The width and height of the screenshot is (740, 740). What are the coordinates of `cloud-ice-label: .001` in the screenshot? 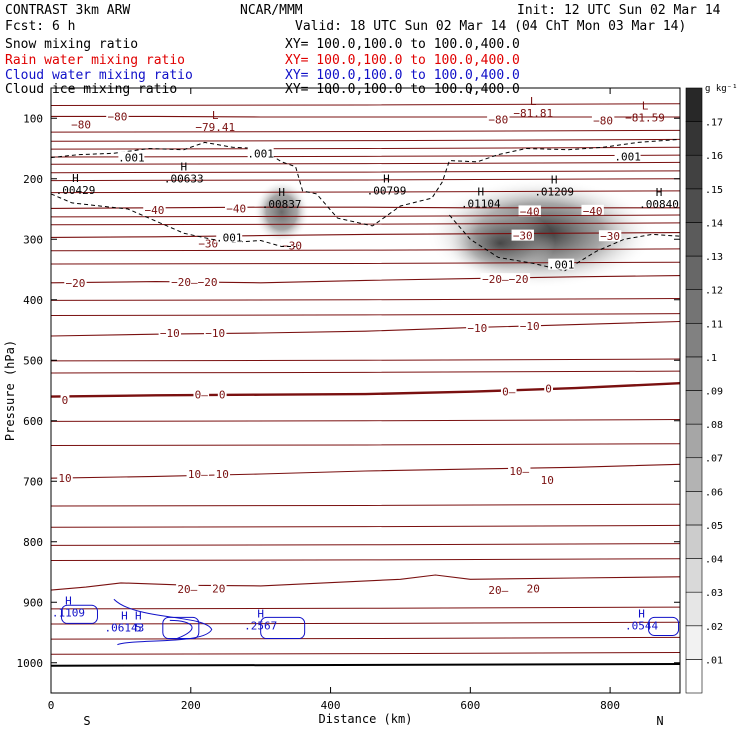 It's located at (131, 158).